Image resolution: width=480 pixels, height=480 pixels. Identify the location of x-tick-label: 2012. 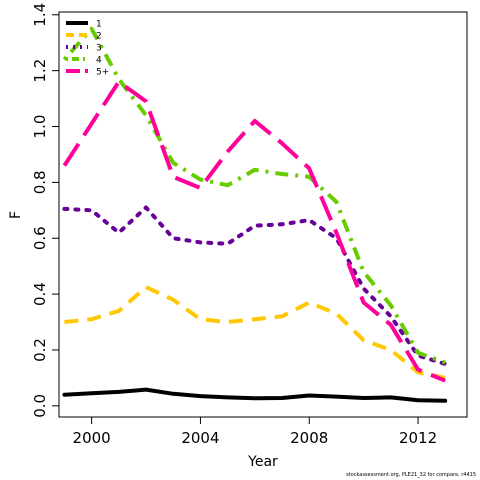
(418, 438).